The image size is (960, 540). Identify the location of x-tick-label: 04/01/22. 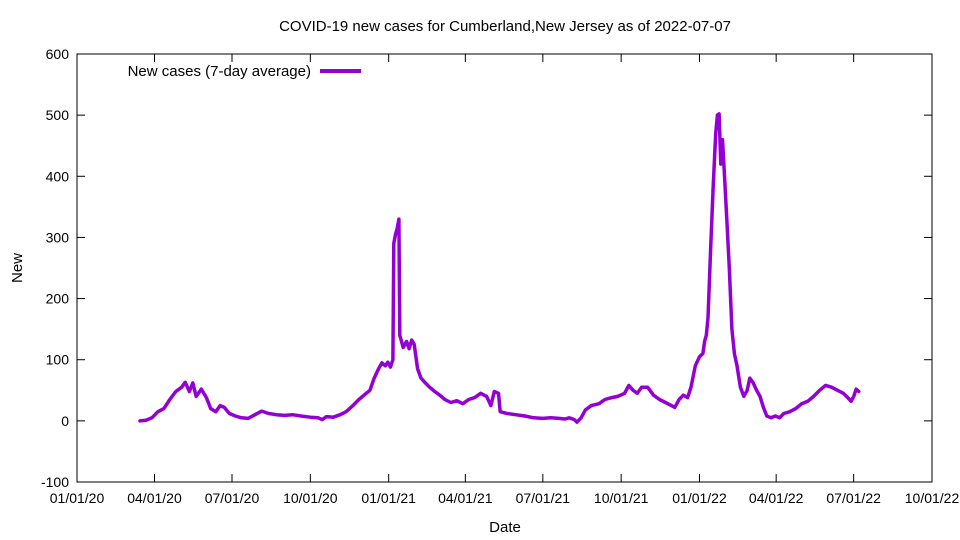
(776, 498).